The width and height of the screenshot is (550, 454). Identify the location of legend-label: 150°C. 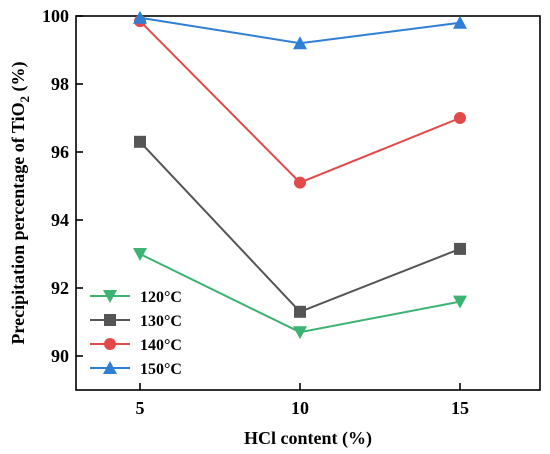
(161, 369).